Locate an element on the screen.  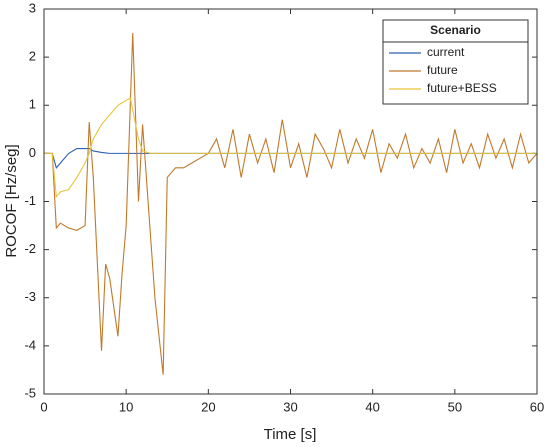
y-tick-label: -5 is located at coordinates (30, 392).